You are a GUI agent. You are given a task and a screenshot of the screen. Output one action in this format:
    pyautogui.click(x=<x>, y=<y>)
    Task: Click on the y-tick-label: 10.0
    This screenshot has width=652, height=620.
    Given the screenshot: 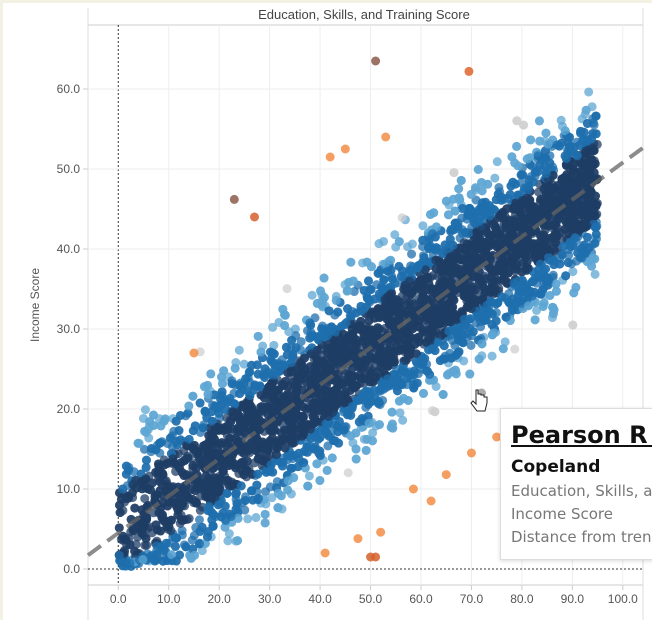 What is the action you would take?
    pyautogui.click(x=69, y=489)
    